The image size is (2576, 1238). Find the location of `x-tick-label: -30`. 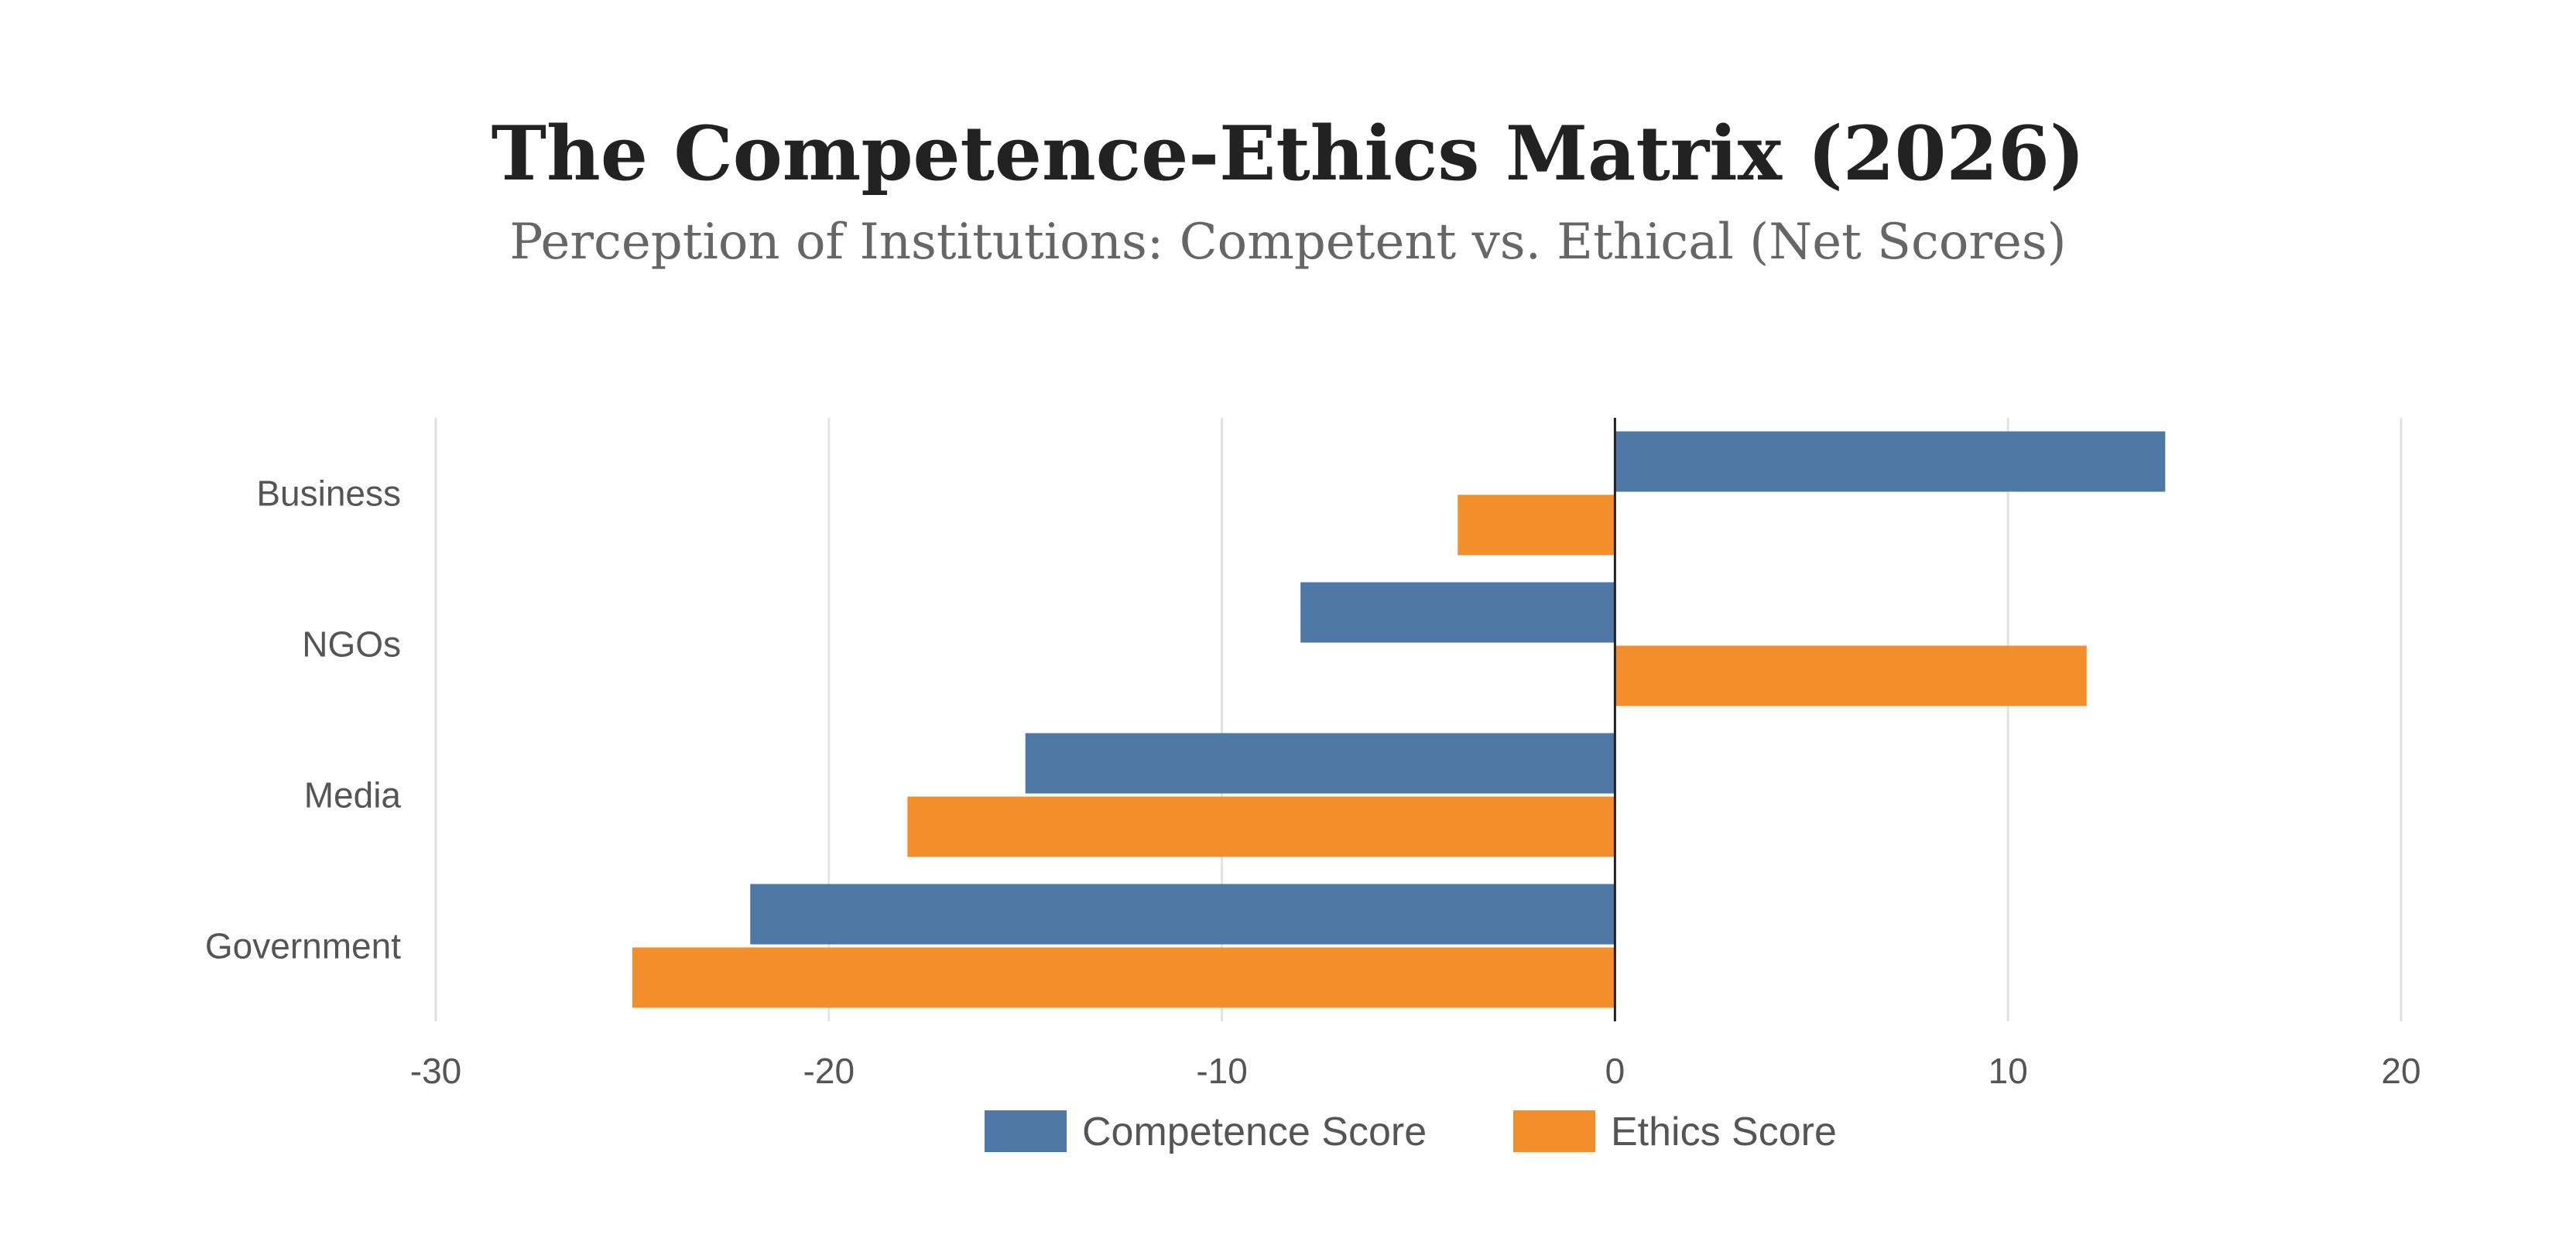

x-tick-label: -30 is located at coordinates (436, 1071).